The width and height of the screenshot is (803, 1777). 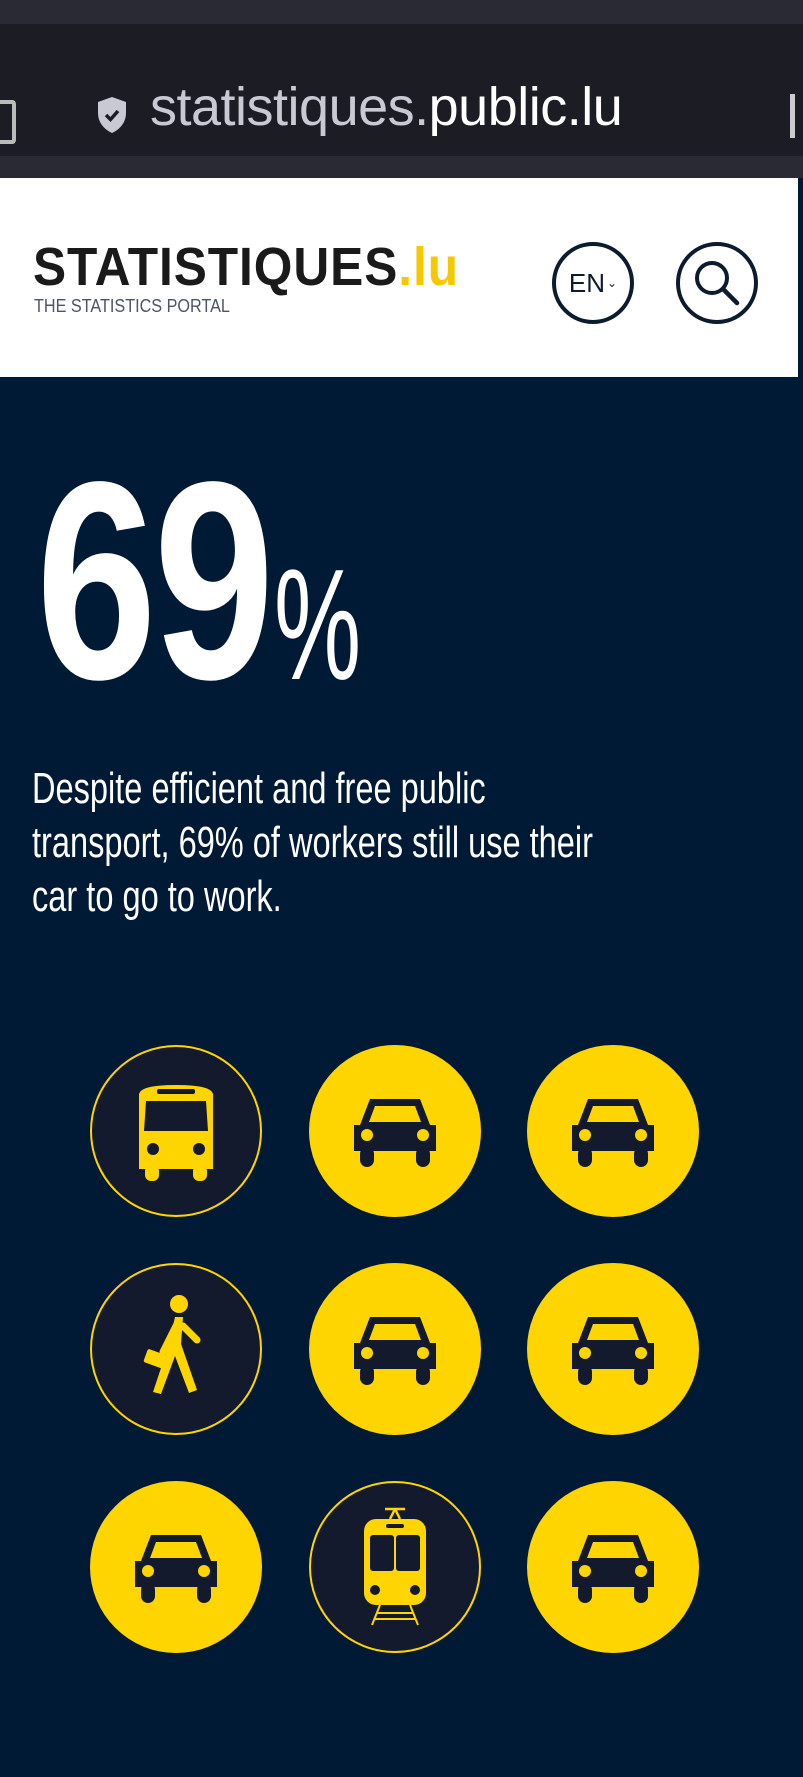 What do you see at coordinates (132, 306) in the screenshot?
I see `logo-tagline: THE STATISTICS PORTAL` at bounding box center [132, 306].